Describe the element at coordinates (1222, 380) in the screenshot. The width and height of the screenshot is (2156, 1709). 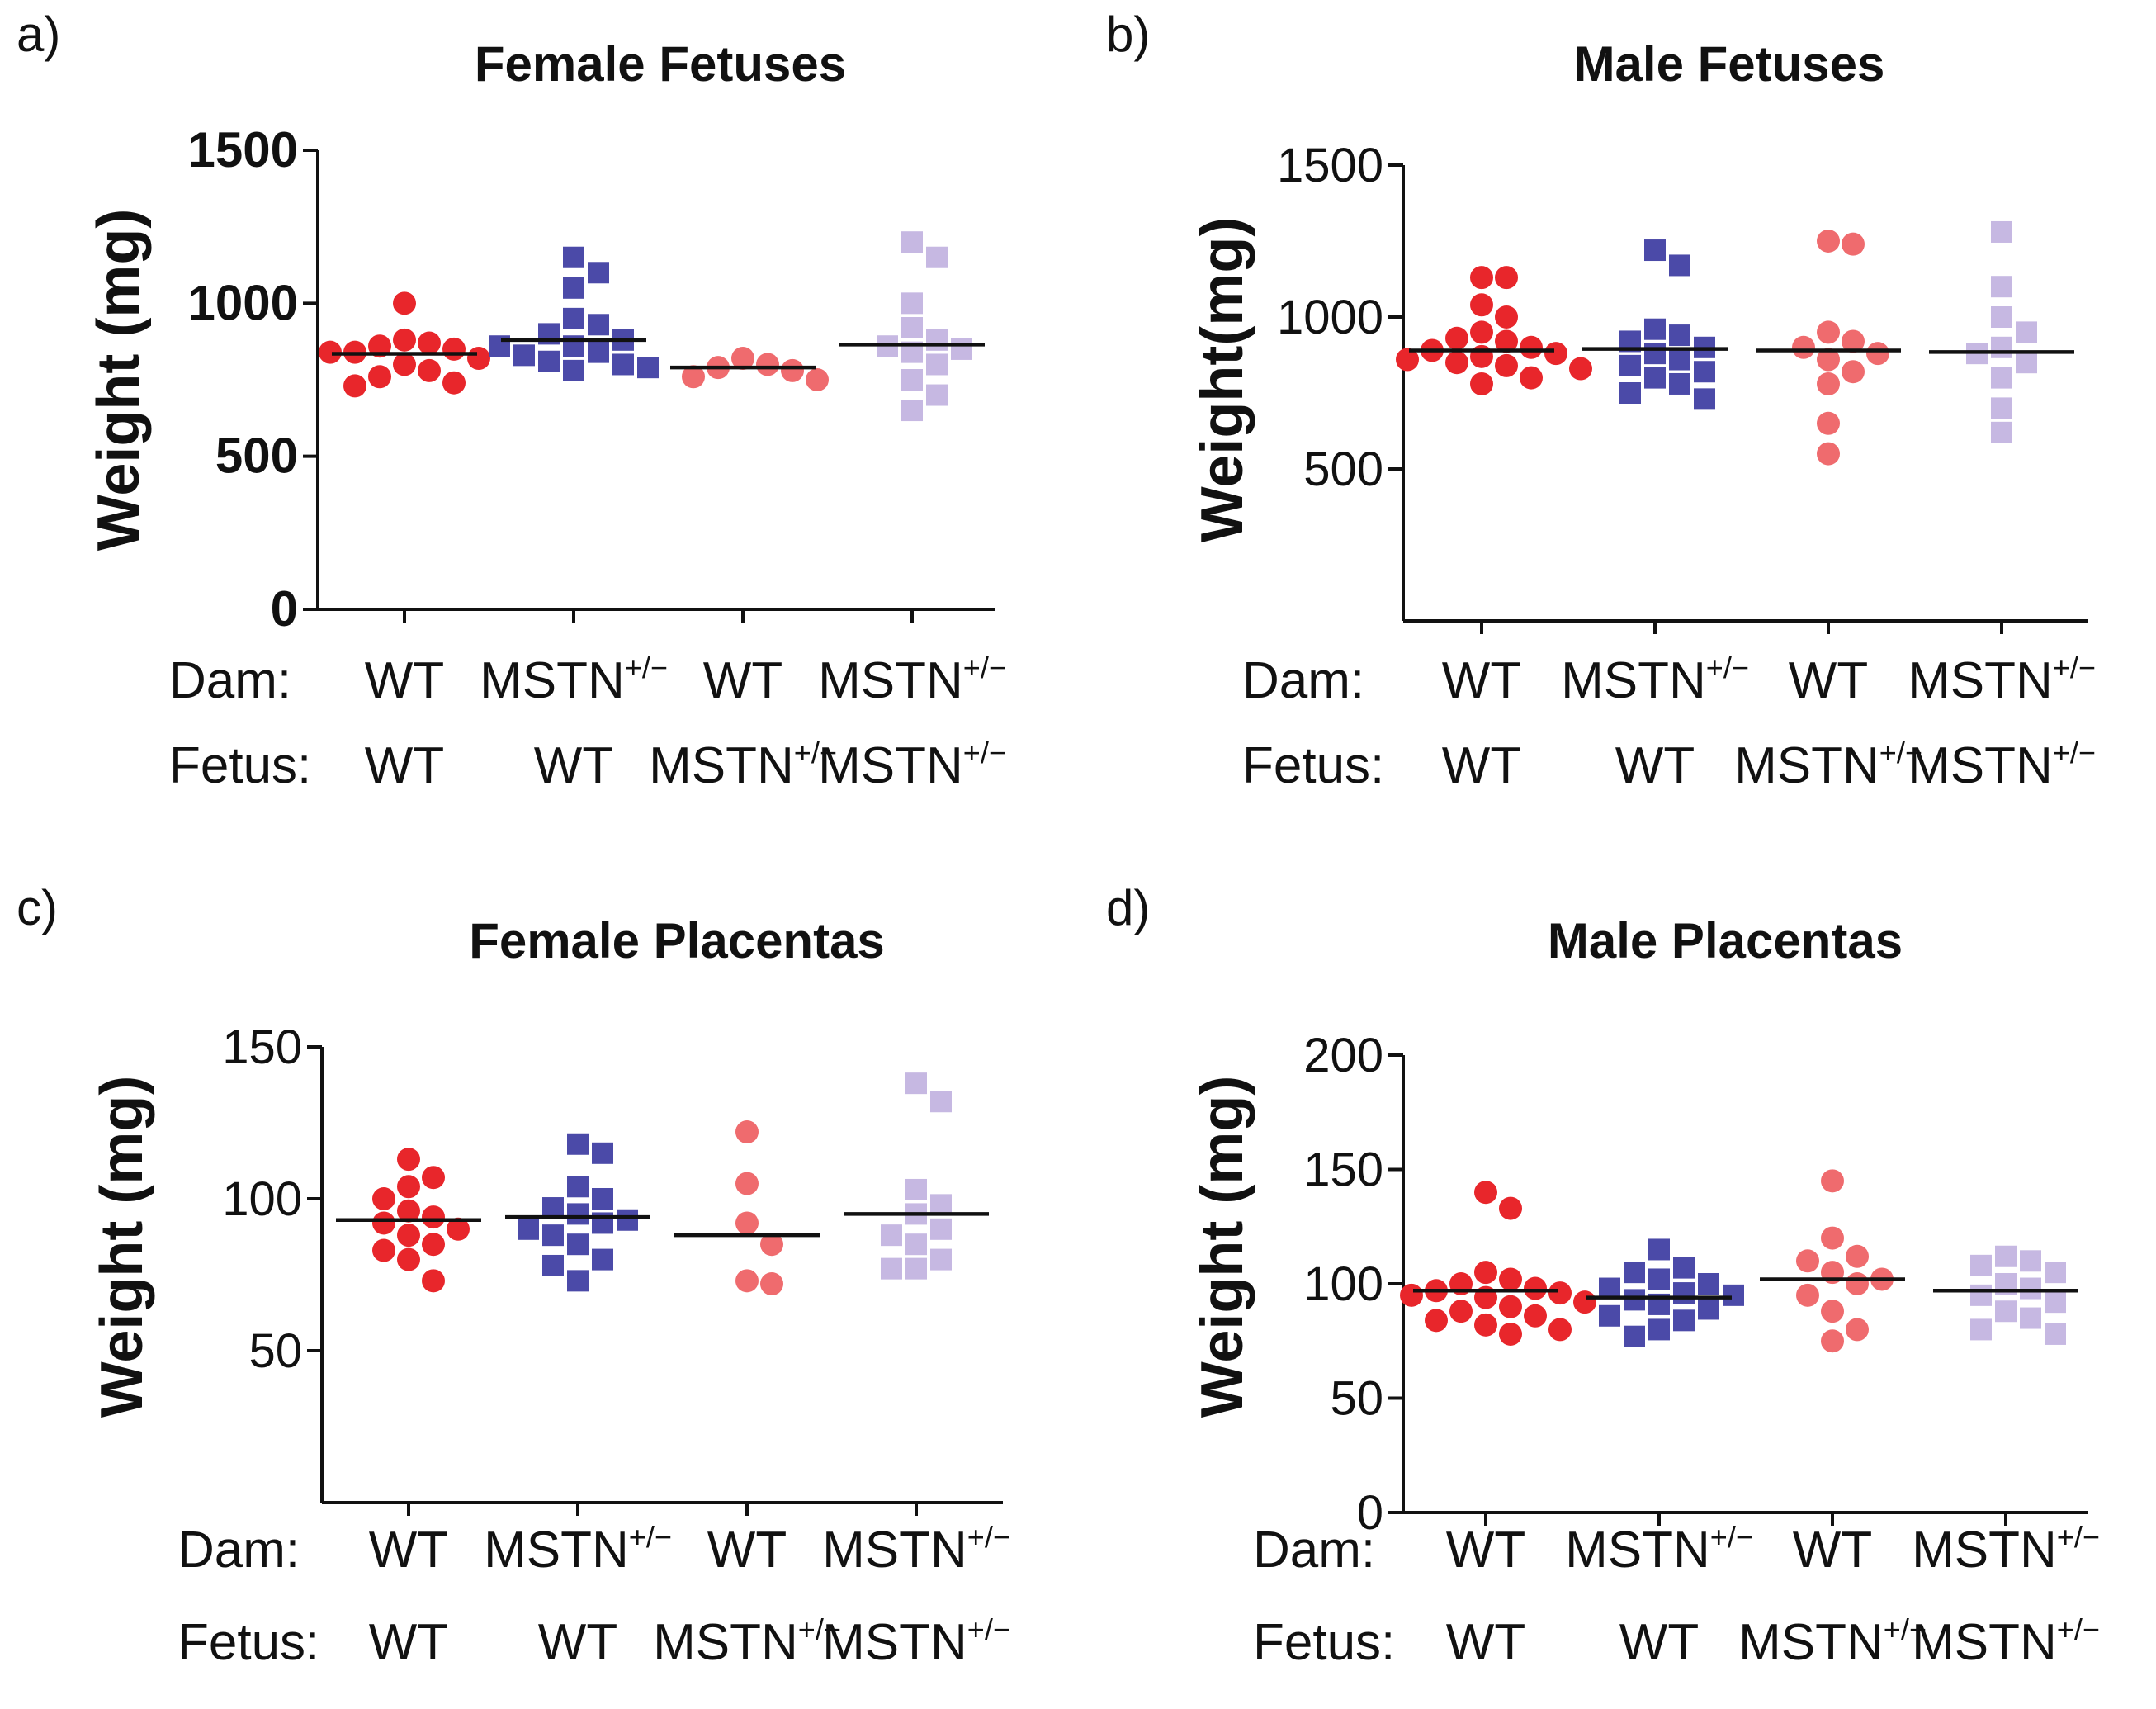
I see `y-axis-label: Weight(mg)` at that location.